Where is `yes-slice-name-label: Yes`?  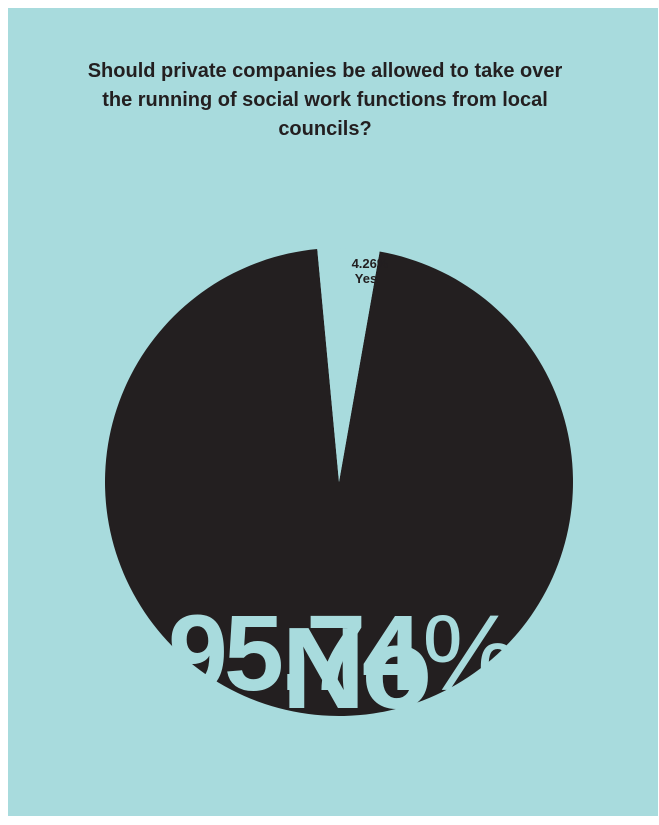
yes-slice-name-label: Yes is located at coordinates (366, 278).